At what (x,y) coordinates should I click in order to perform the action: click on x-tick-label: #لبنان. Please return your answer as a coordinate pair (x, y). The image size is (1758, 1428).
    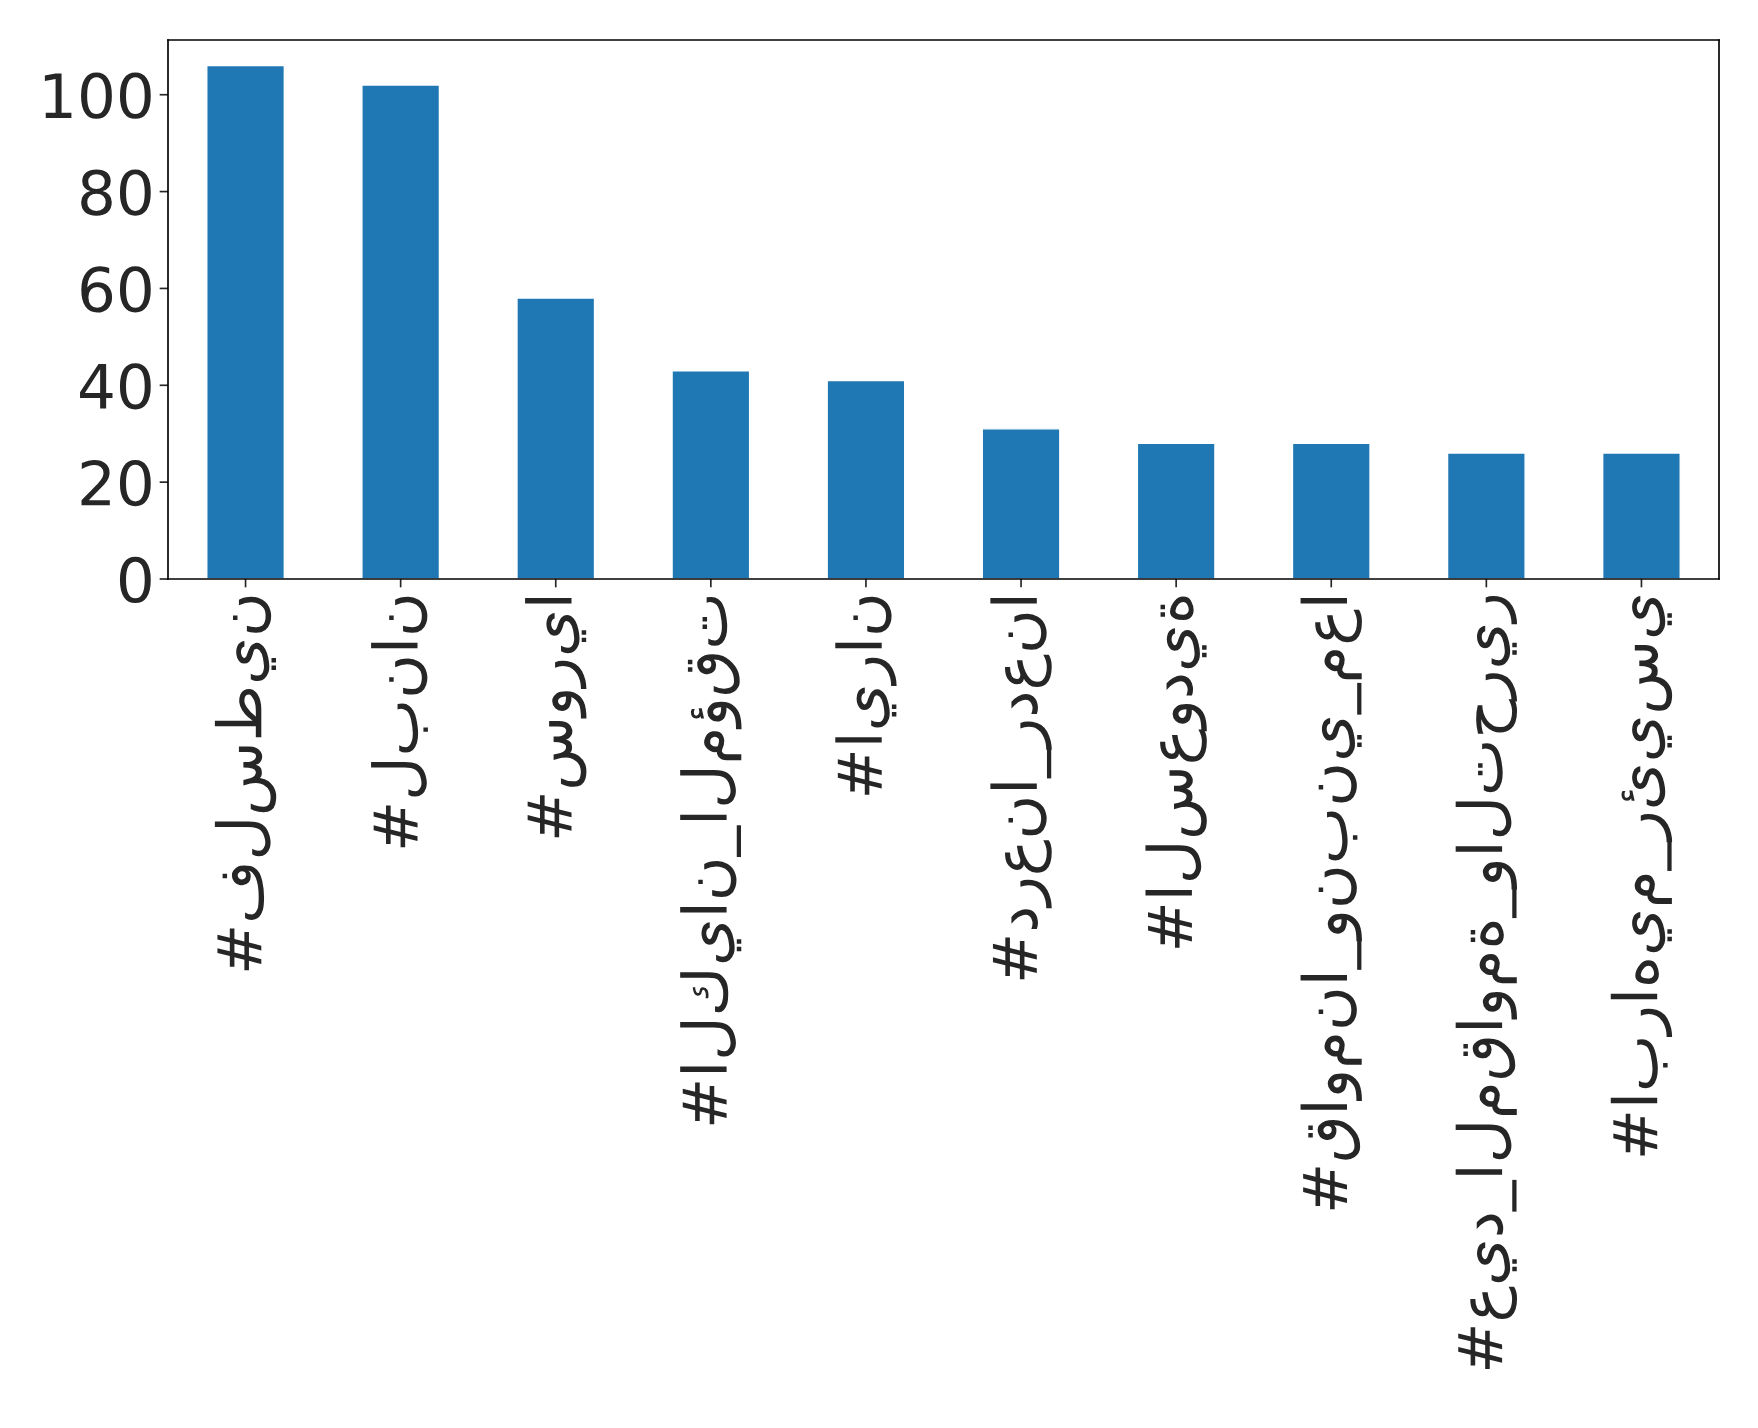
    Looking at the image, I should click on (399, 722).